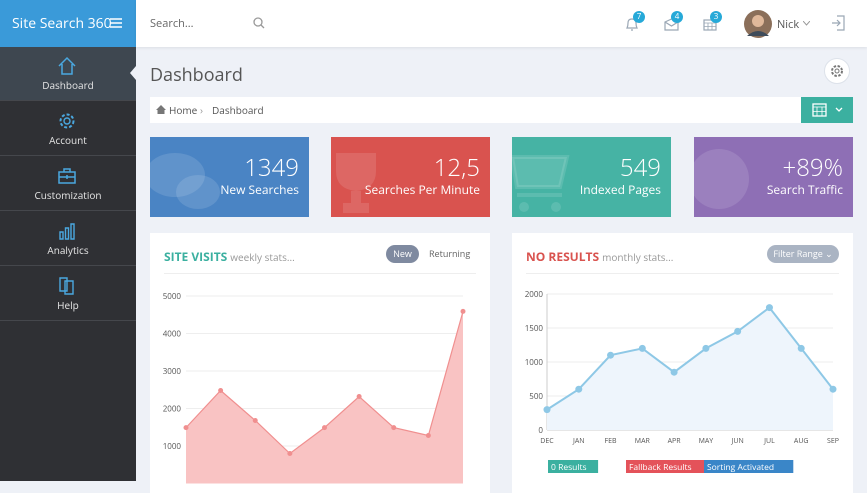  Describe the element at coordinates (675, 441) in the screenshot. I see `x-tick-label: APR` at that location.